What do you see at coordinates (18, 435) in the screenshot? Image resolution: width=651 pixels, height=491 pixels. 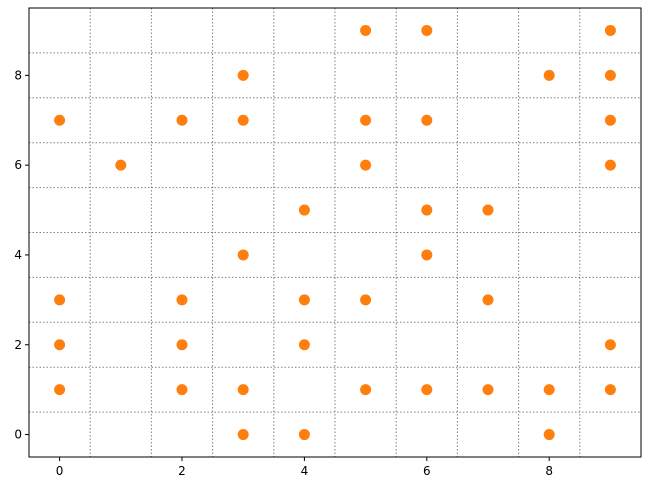 I see `y-tick-label: 0` at bounding box center [18, 435].